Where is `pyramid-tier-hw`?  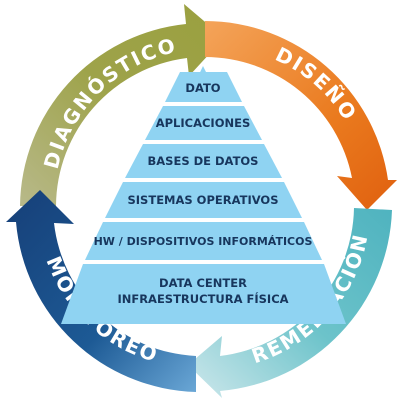 pyramid-tier-hw is located at coordinates (203, 241).